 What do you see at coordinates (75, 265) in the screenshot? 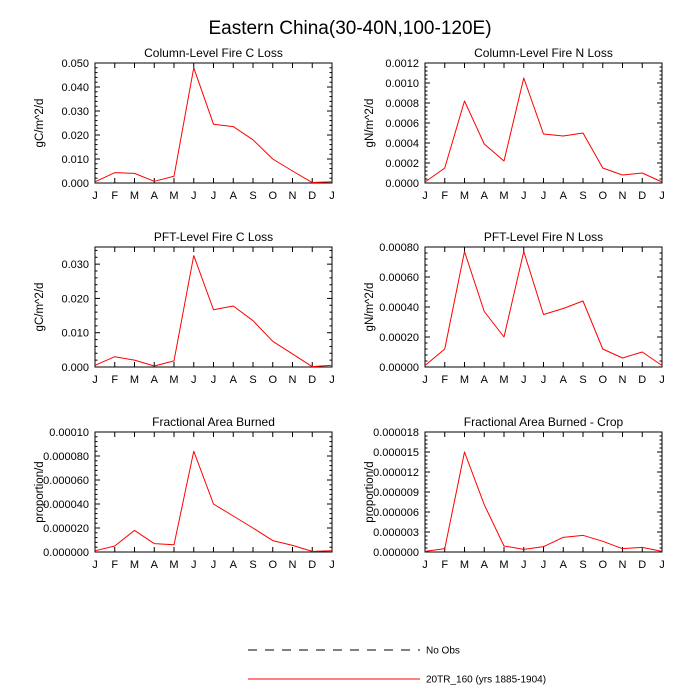
I see `y-tick-label: 0.030` at bounding box center [75, 265].